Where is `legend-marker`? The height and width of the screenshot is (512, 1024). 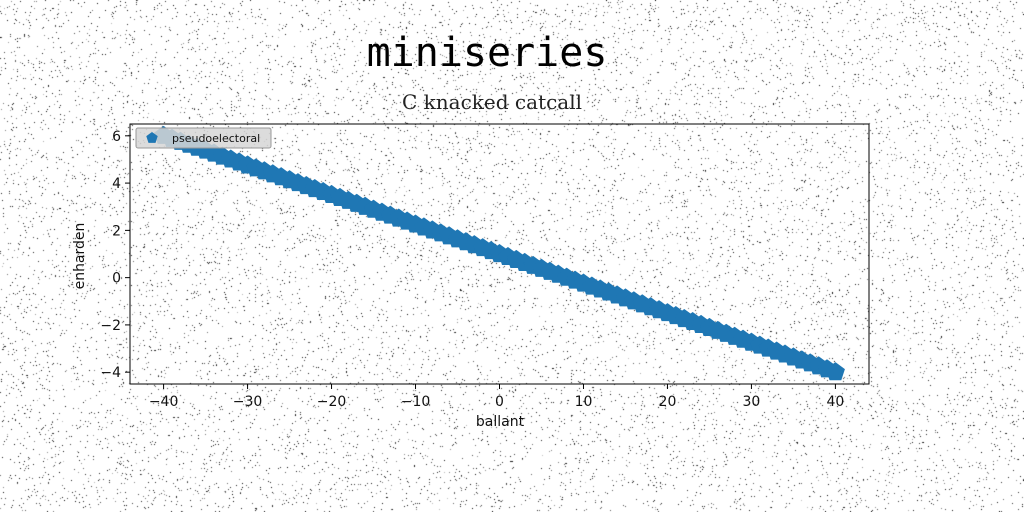 legend-marker is located at coordinates (152, 137).